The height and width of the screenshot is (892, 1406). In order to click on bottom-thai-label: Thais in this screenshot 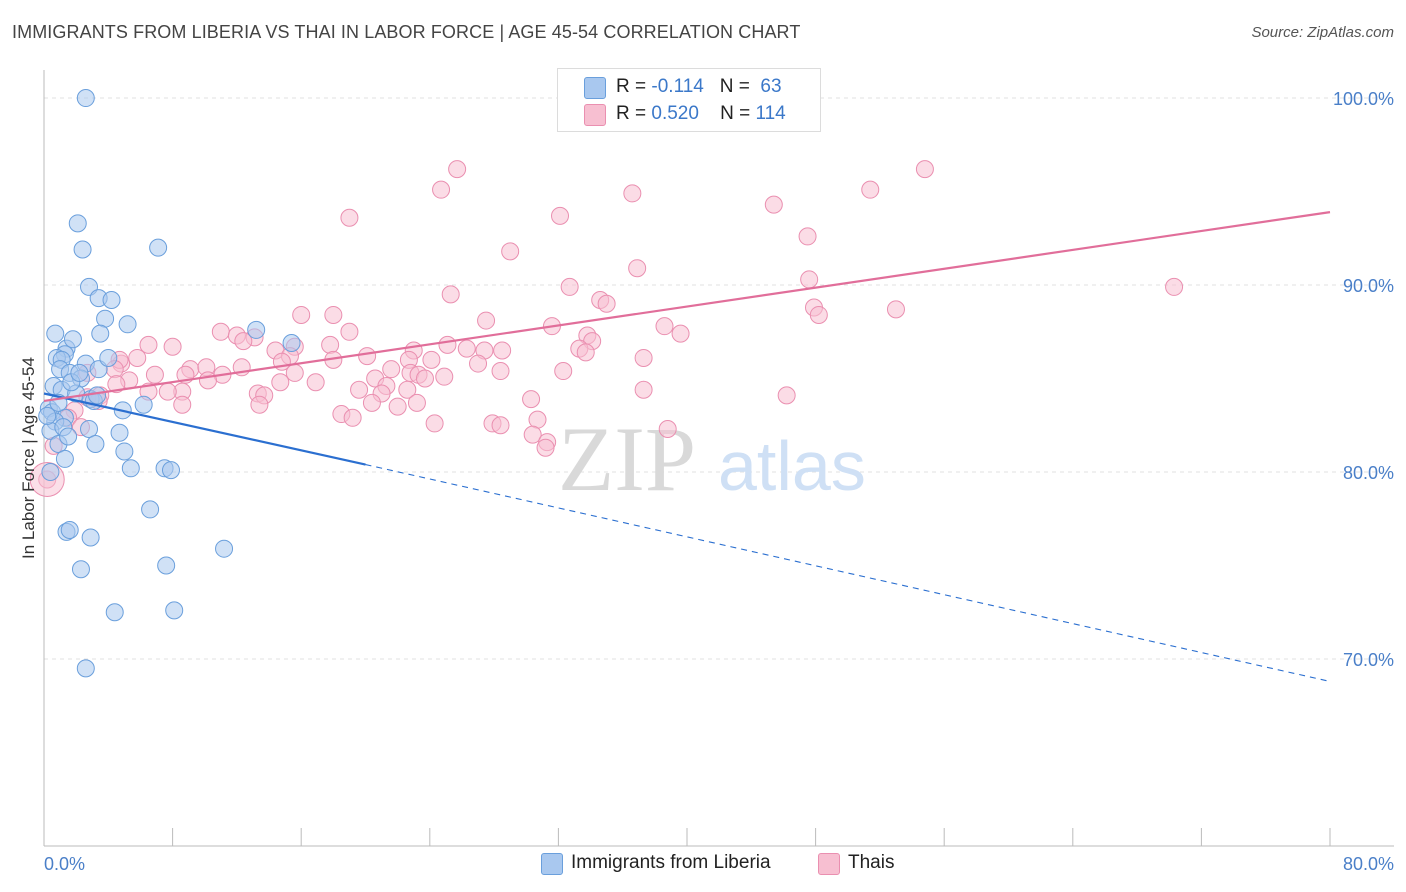, I will do `click(871, 862)`.